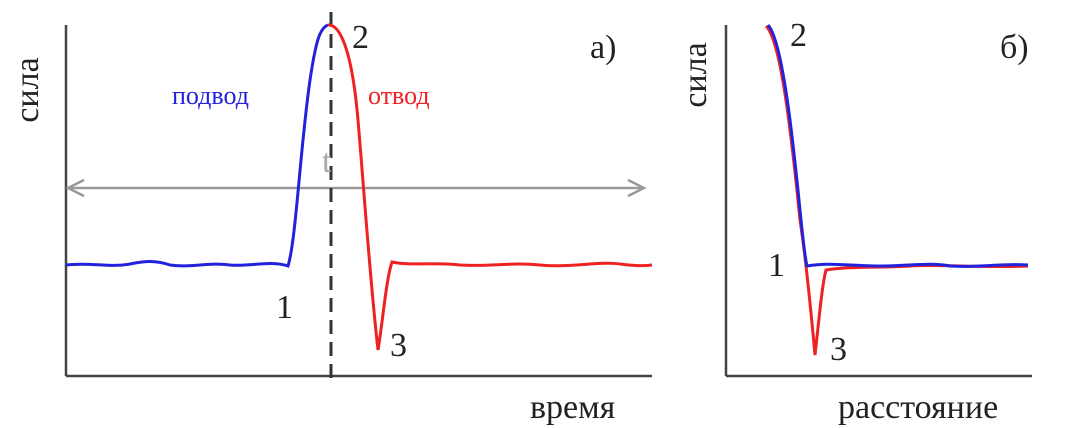 The width and height of the screenshot is (1071, 428). I want to click on retract-label: отвод, so click(399, 95).